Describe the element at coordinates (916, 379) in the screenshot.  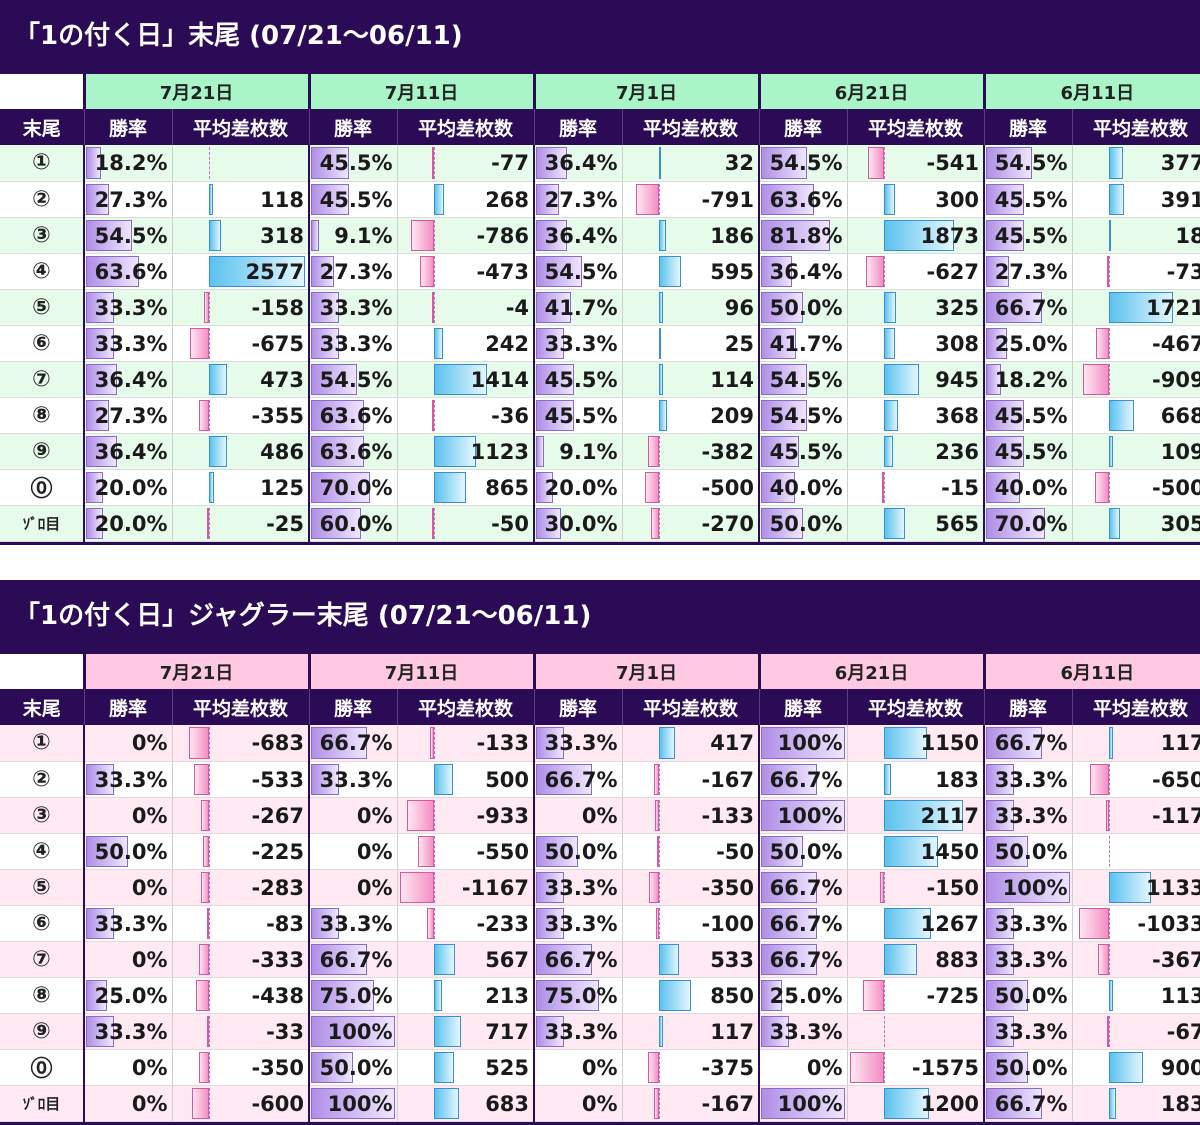
I see `avg-diff-cell: 945` at that location.